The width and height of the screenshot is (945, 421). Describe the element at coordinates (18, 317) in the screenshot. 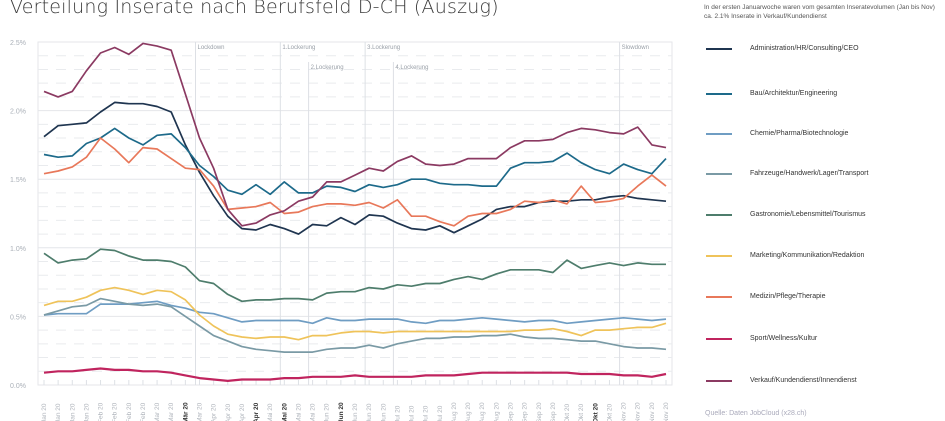

I see `y-tick-label: 0.5%` at that location.